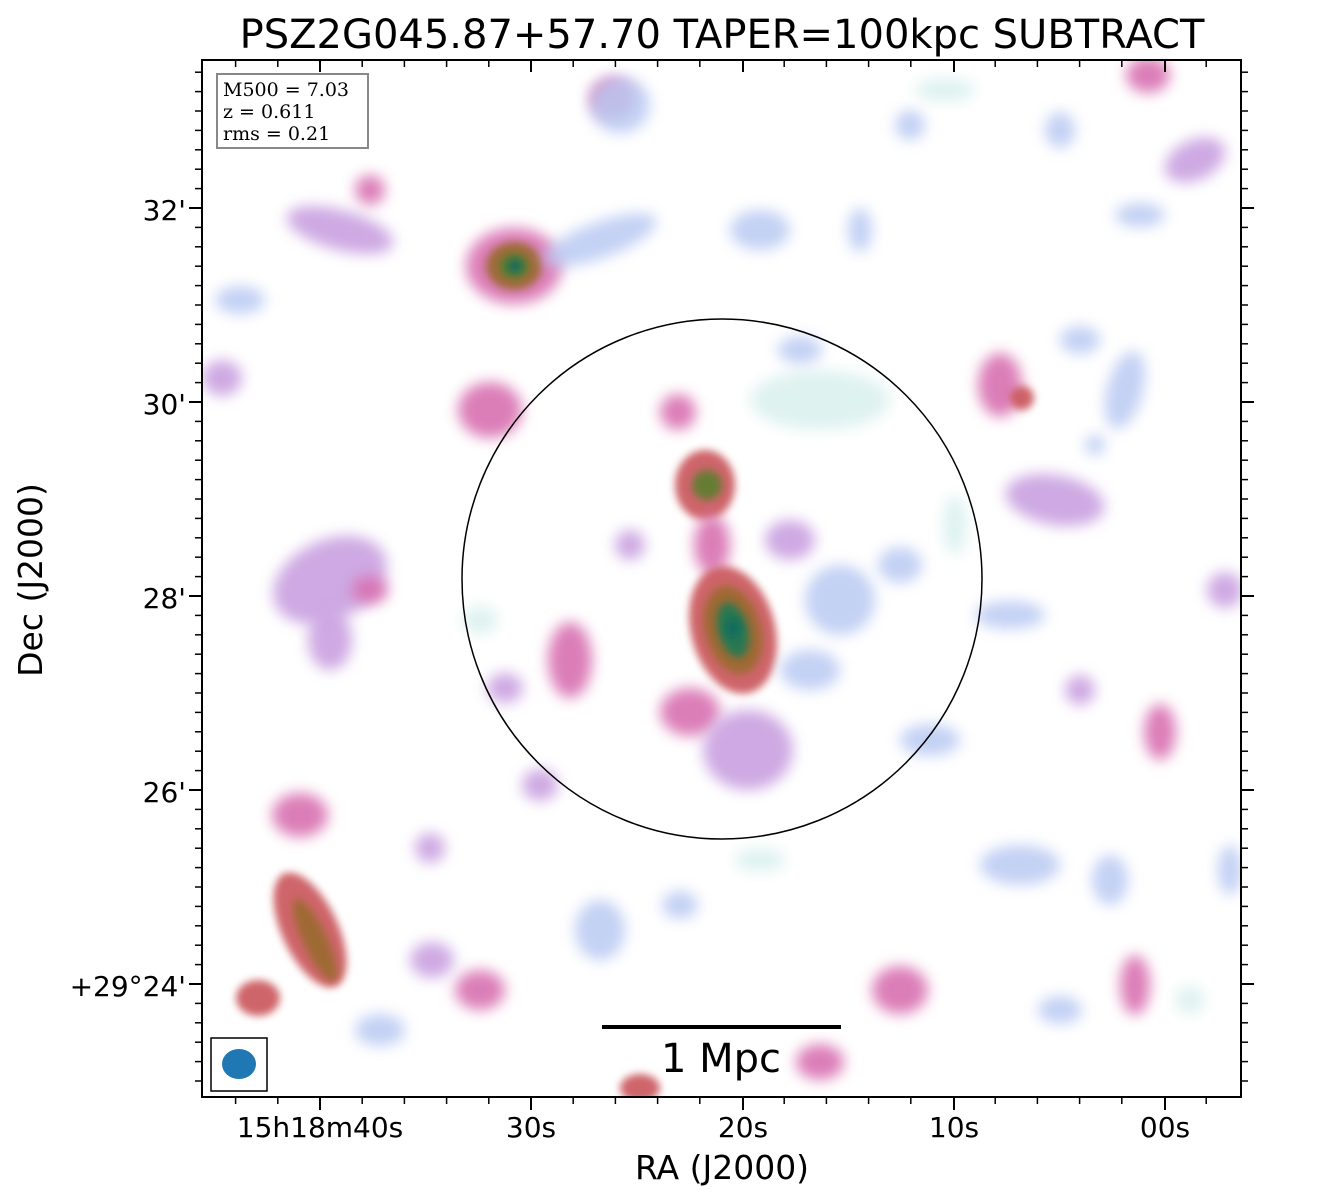 This screenshot has width=1321, height=1200. Describe the element at coordinates (276, 134) in the screenshot. I see `info-rms: rms = 0.21` at that location.